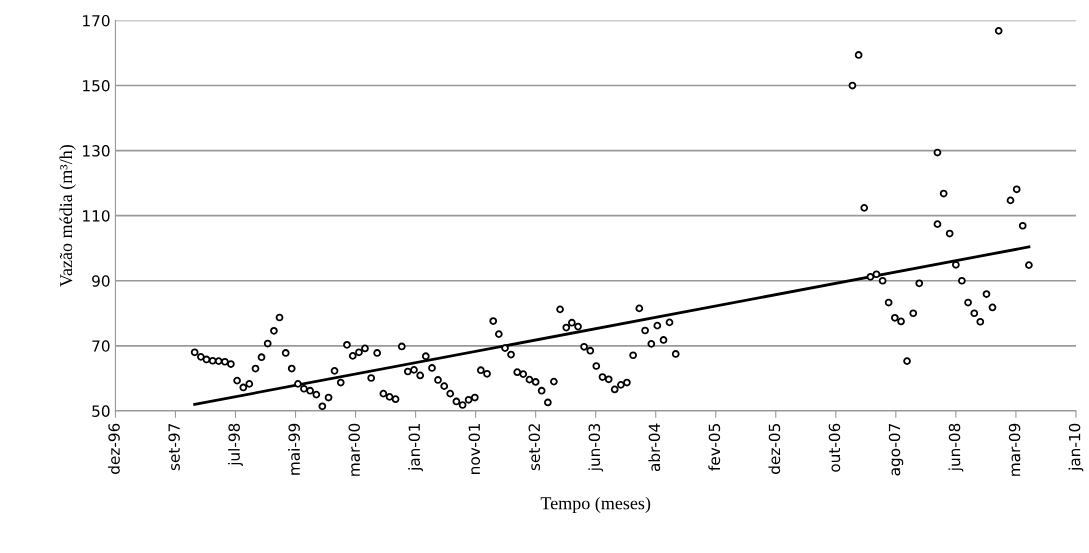 This screenshot has height=553, width=1089. Describe the element at coordinates (96, 20) in the screenshot. I see `y-tick-label: 170` at that location.